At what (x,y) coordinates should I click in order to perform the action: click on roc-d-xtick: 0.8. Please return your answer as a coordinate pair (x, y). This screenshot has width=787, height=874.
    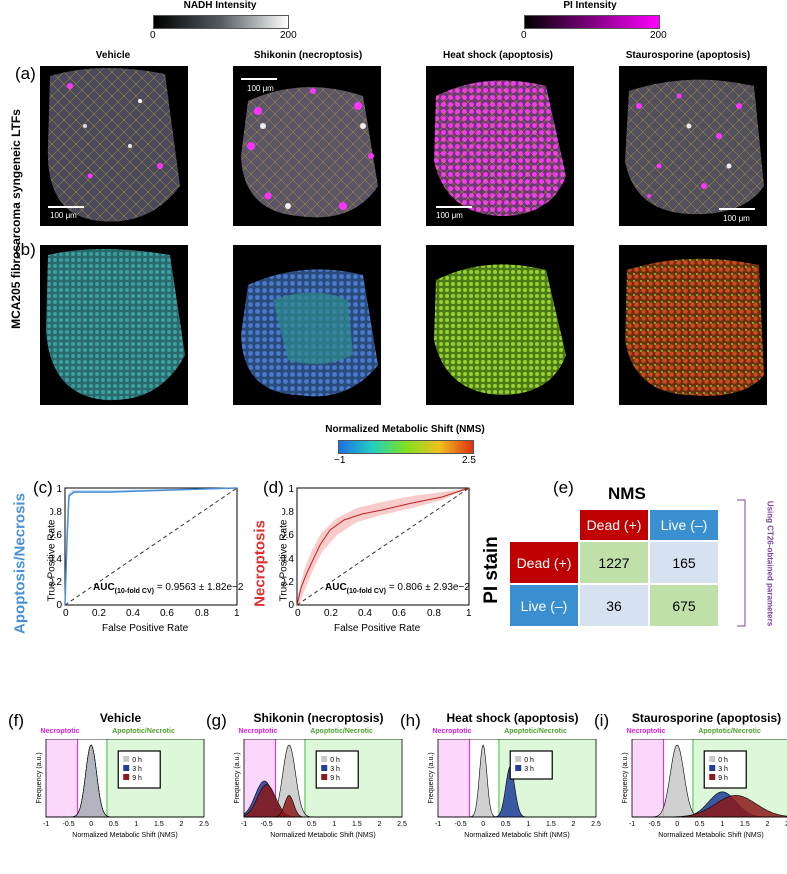
    Looking at the image, I should click on (434, 613).